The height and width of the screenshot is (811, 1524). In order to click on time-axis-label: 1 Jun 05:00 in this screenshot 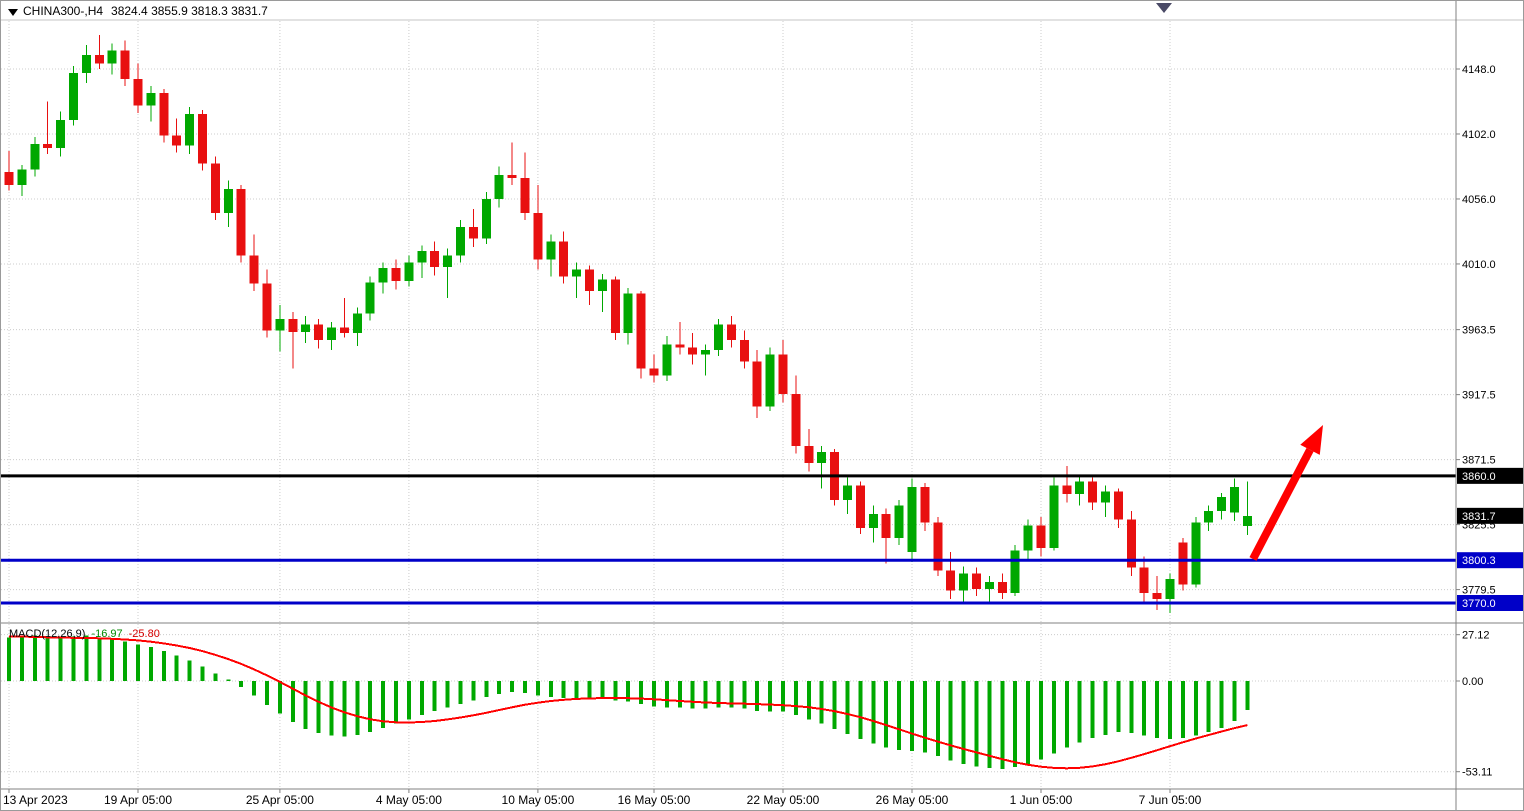, I will do `click(1041, 800)`.